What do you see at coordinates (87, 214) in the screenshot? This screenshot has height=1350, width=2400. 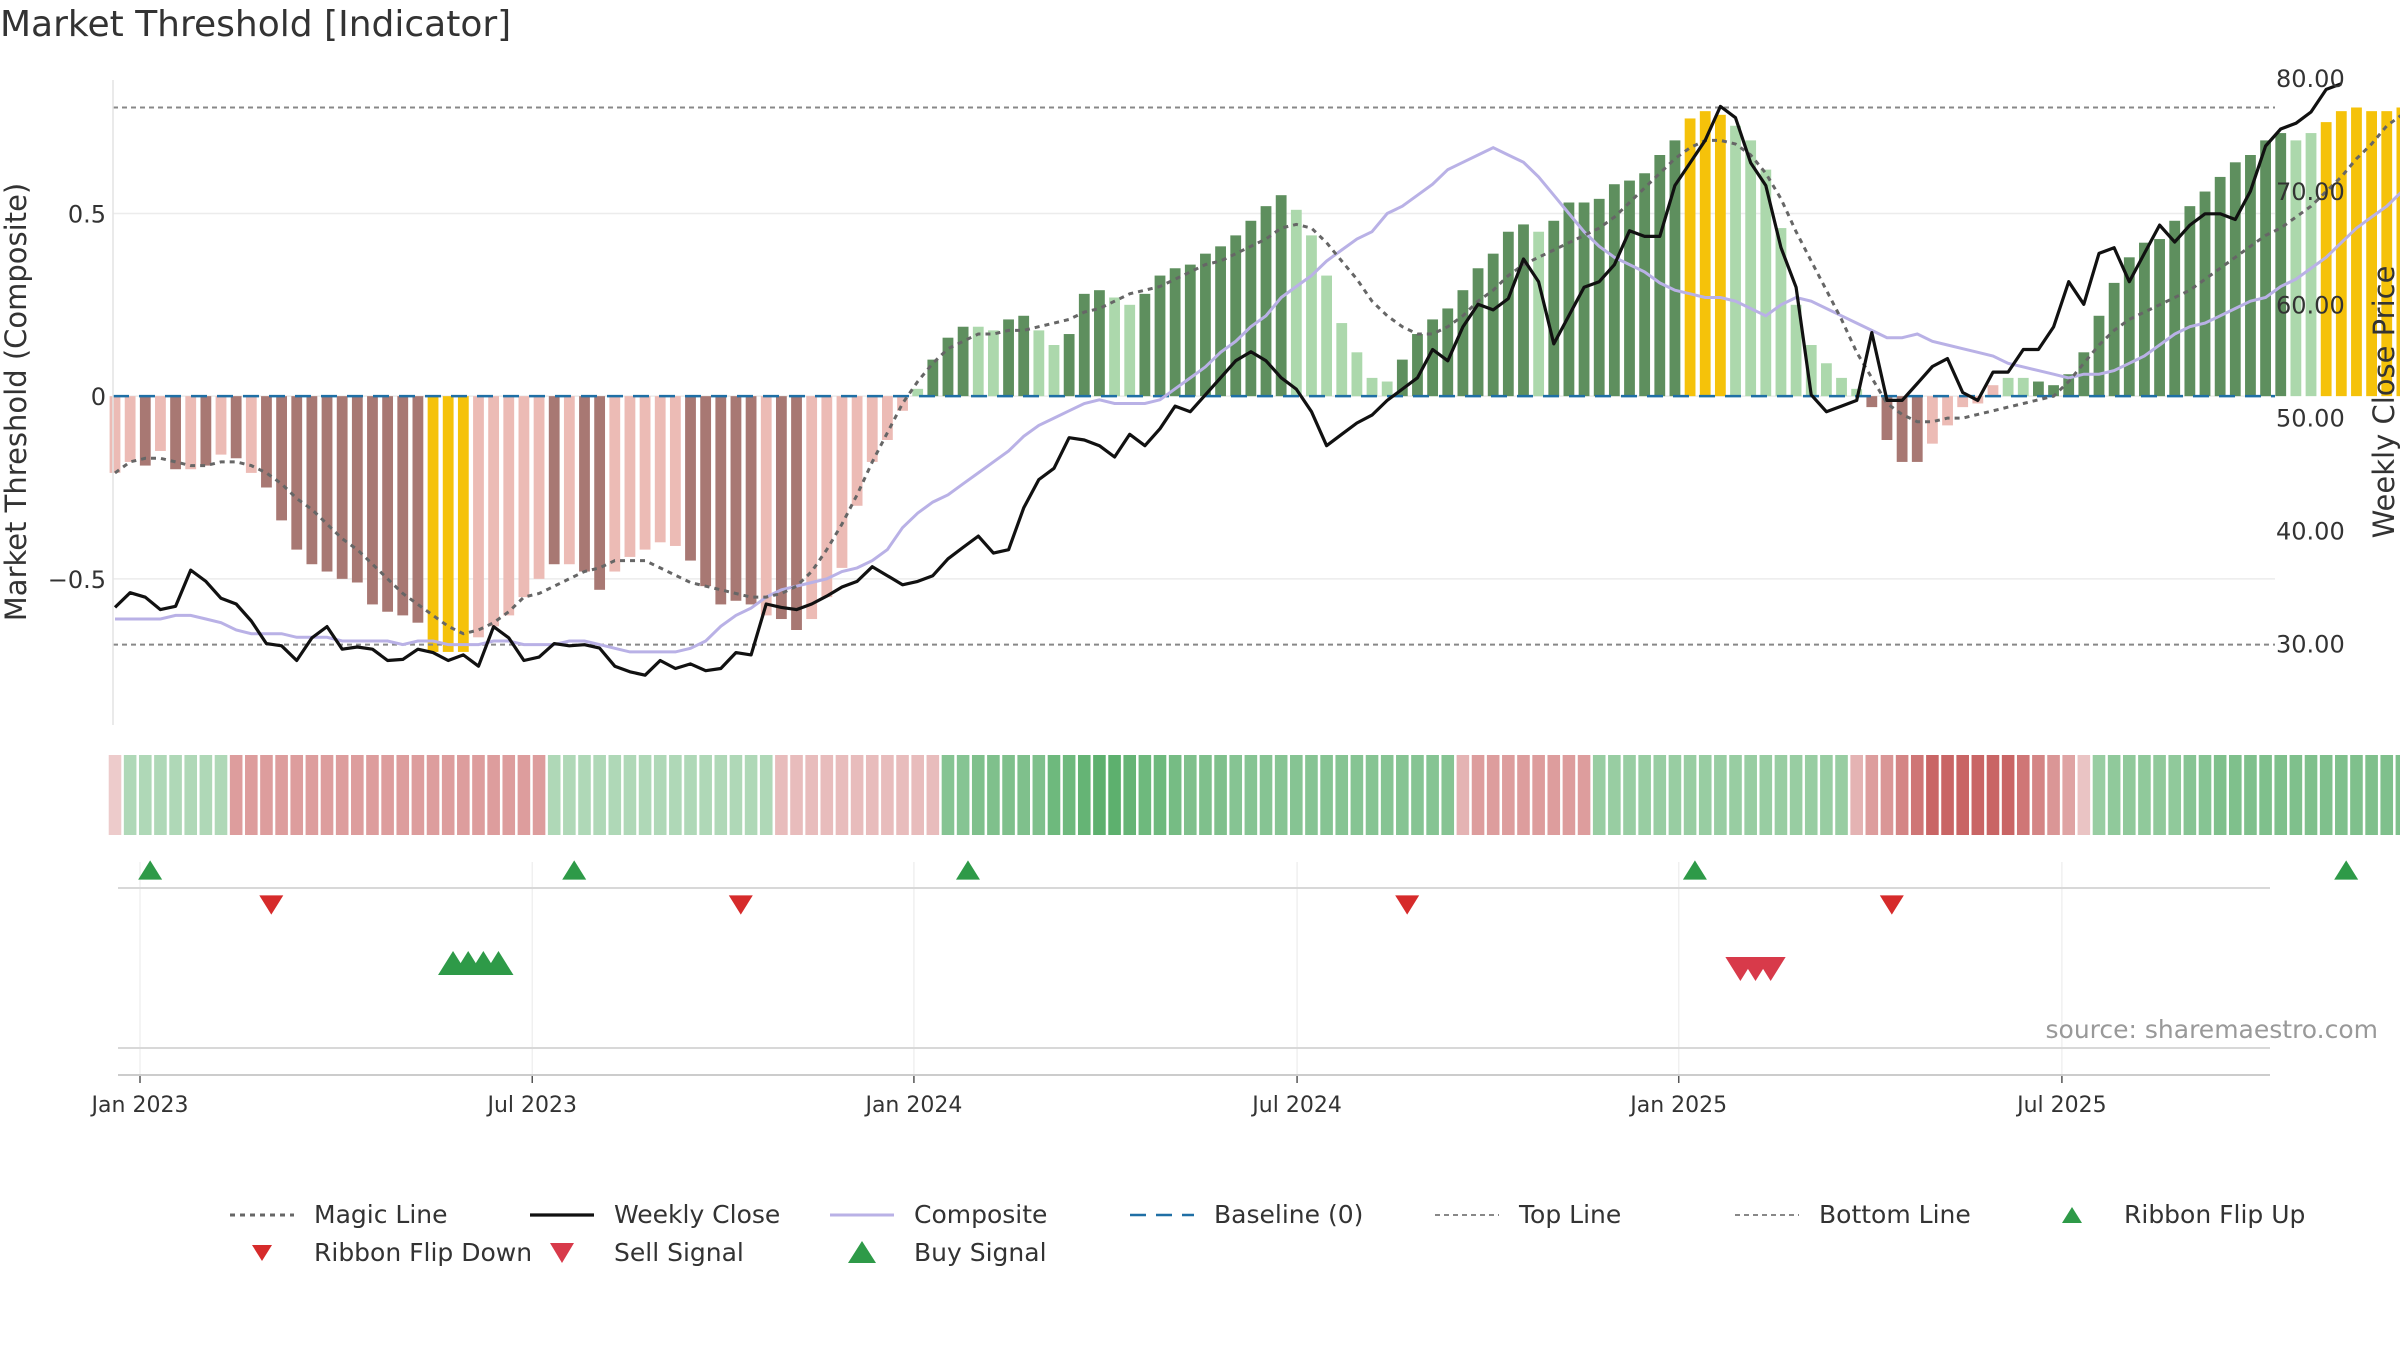 I see `y-left-tick-label: 0.5` at bounding box center [87, 214].